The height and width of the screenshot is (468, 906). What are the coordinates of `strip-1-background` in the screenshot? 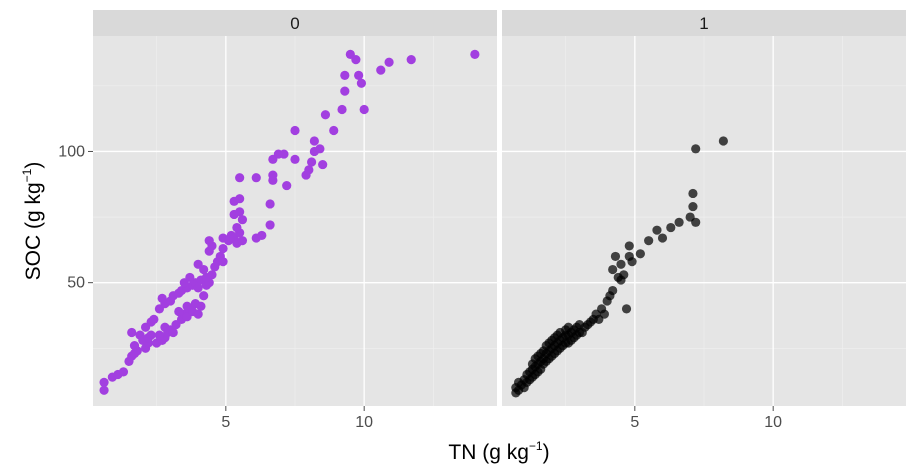 It's located at (704, 23).